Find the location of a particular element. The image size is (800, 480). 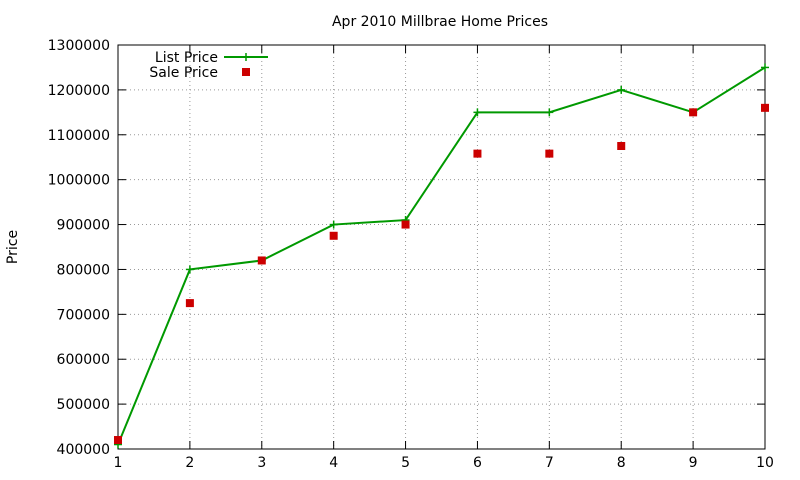

y-tick-label: 500000 is located at coordinates (83, 405).